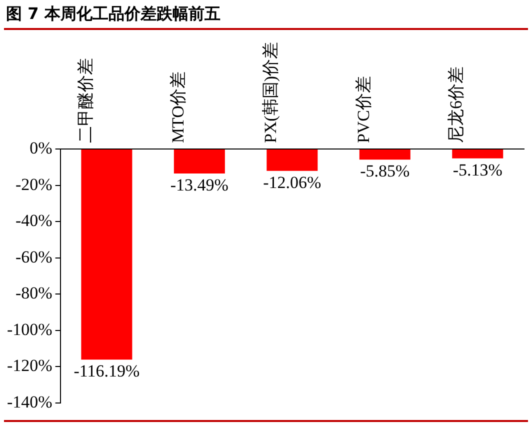  What do you see at coordinates (107, 371) in the screenshot?
I see `data-label: -116.19%` at bounding box center [107, 371].